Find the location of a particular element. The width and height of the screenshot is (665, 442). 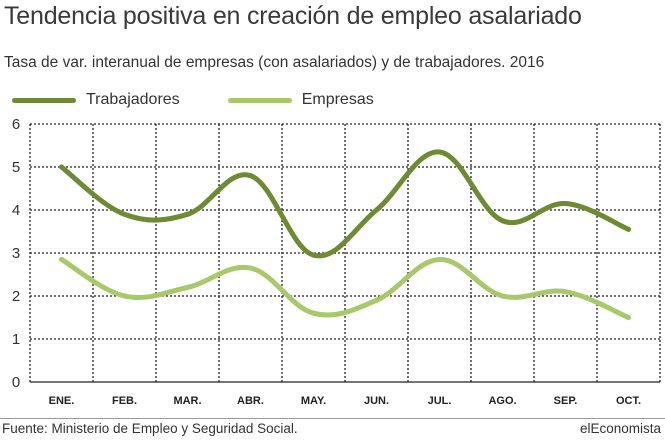

x-tick-label: AGO. is located at coordinates (502, 401).